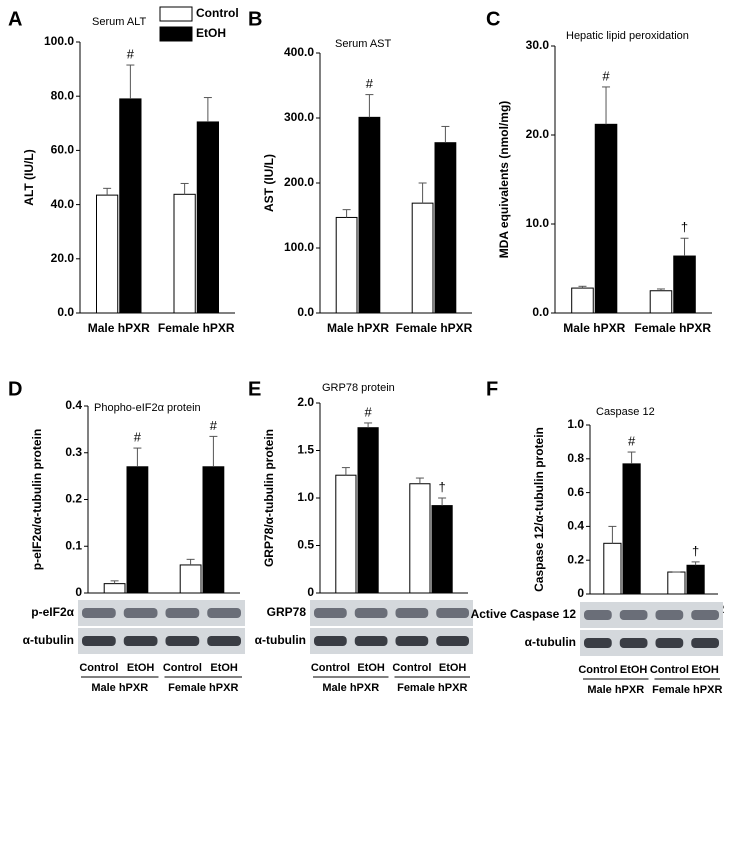 The image size is (733, 844). What do you see at coordinates (269, 498) in the screenshot?
I see `y-axis-label: GRP78/α-tubulin protein` at bounding box center [269, 498].